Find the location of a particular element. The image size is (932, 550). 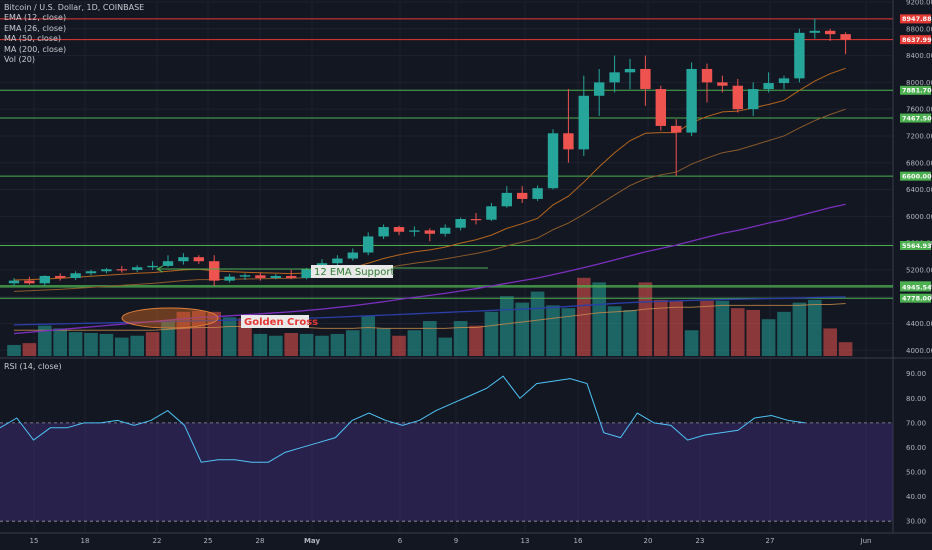

time-axis: 15 18 22 25 28 May 6 9 13 16 20 23 27 Jun is located at coordinates (451, 541).